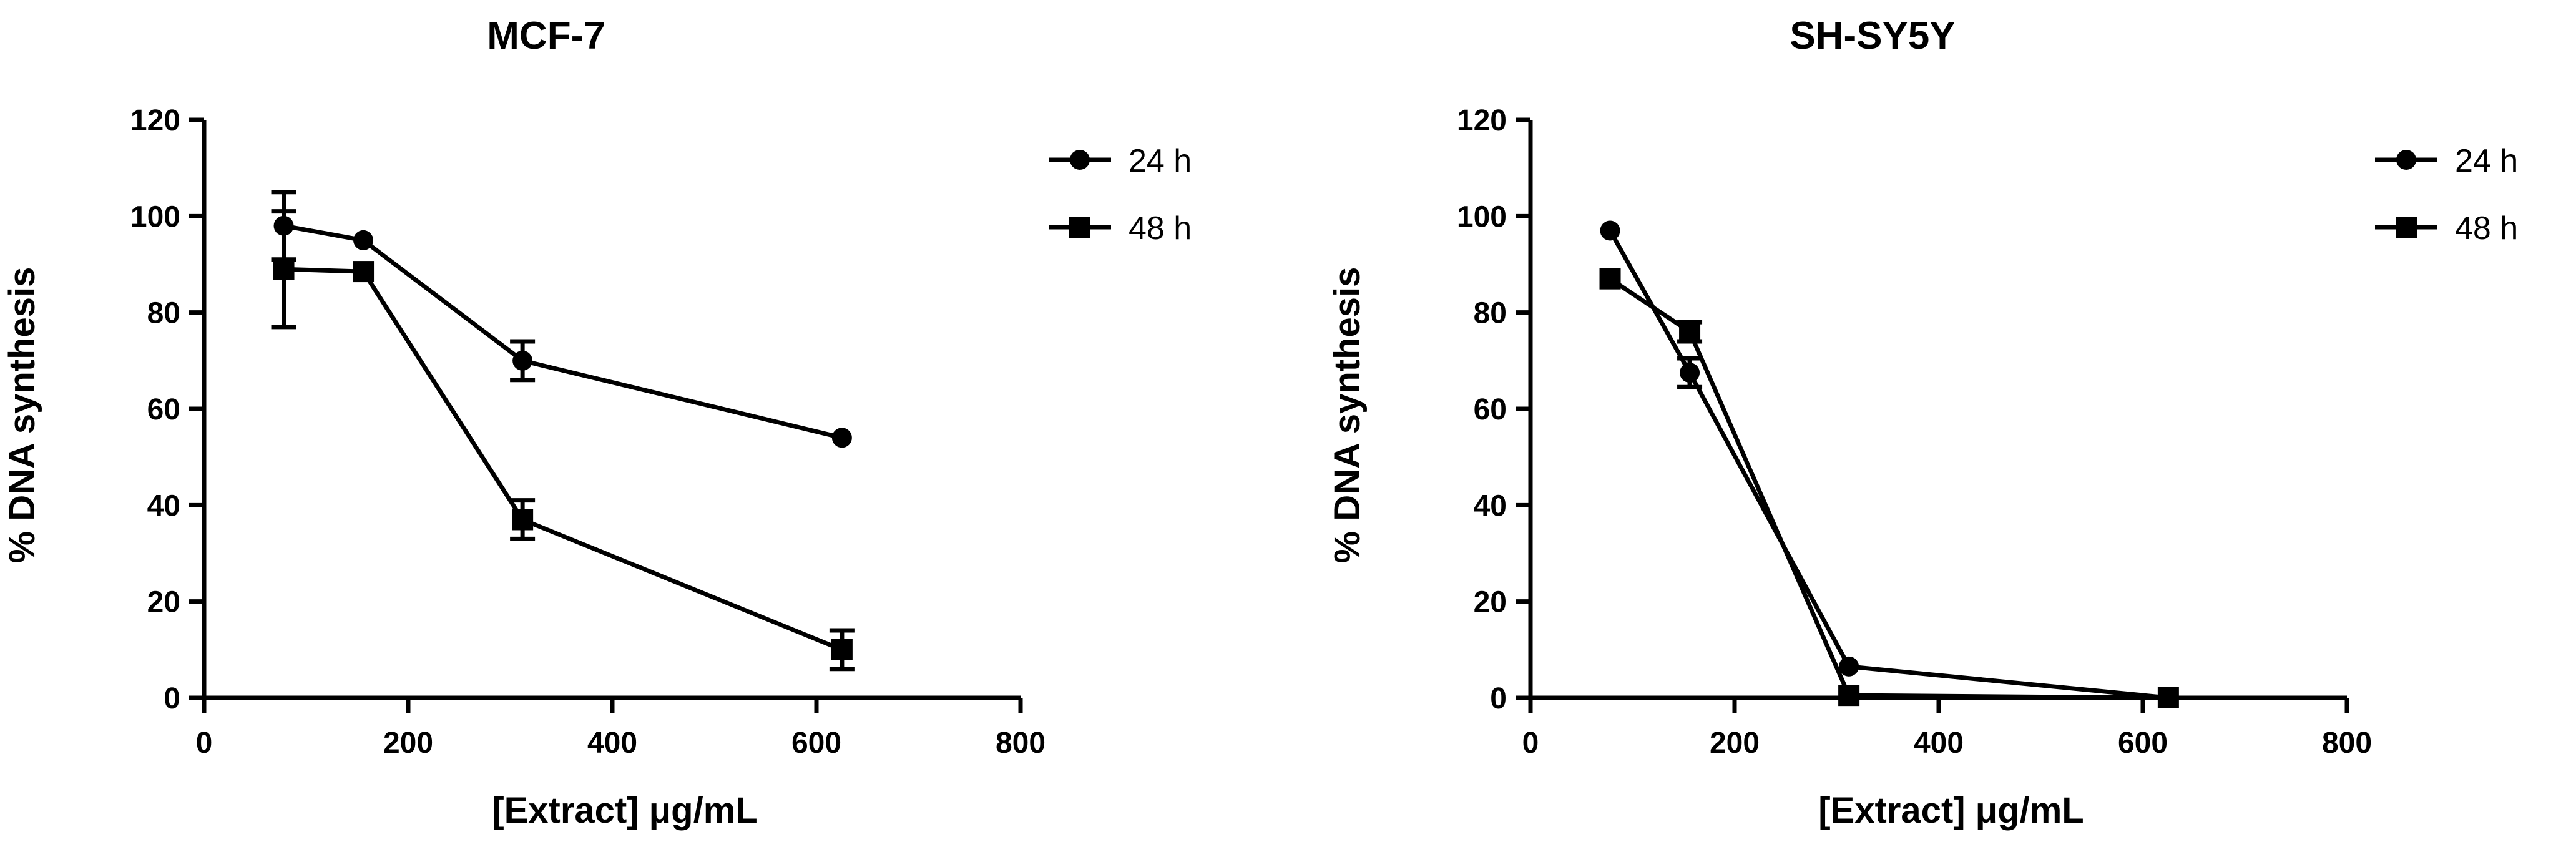 This screenshot has width=2576, height=847. Describe the element at coordinates (546, 35) in the screenshot. I see `chart-title: MCF-7` at that location.